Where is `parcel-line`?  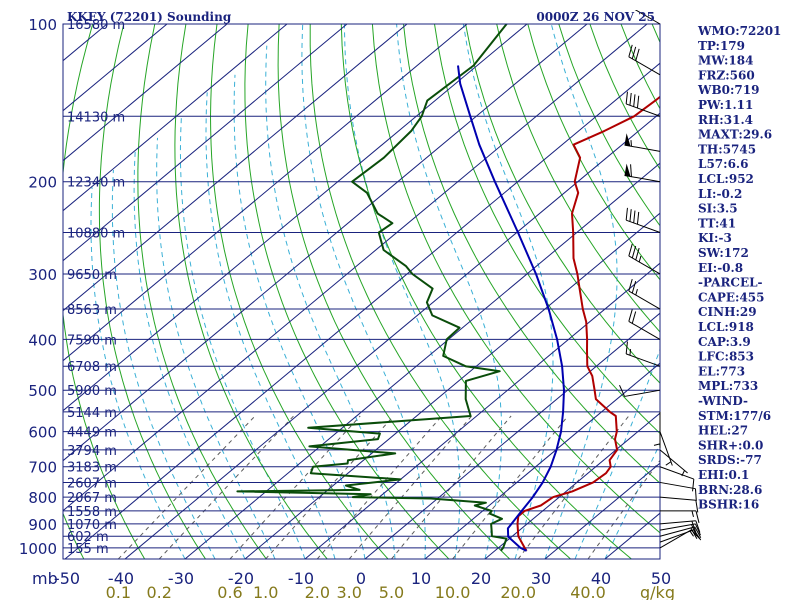
parcel-line is located at coordinates (511, 308).